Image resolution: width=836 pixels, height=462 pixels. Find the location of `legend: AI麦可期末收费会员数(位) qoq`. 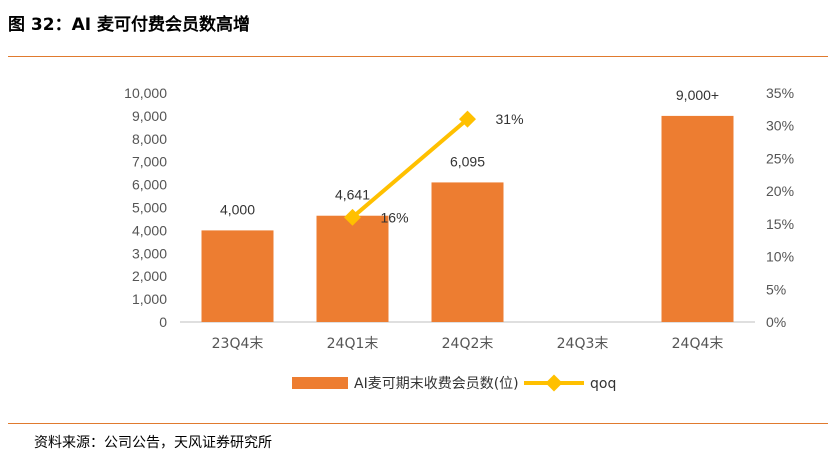

legend: AI麦可期末收费会员数(位) qoq is located at coordinates (454, 383).